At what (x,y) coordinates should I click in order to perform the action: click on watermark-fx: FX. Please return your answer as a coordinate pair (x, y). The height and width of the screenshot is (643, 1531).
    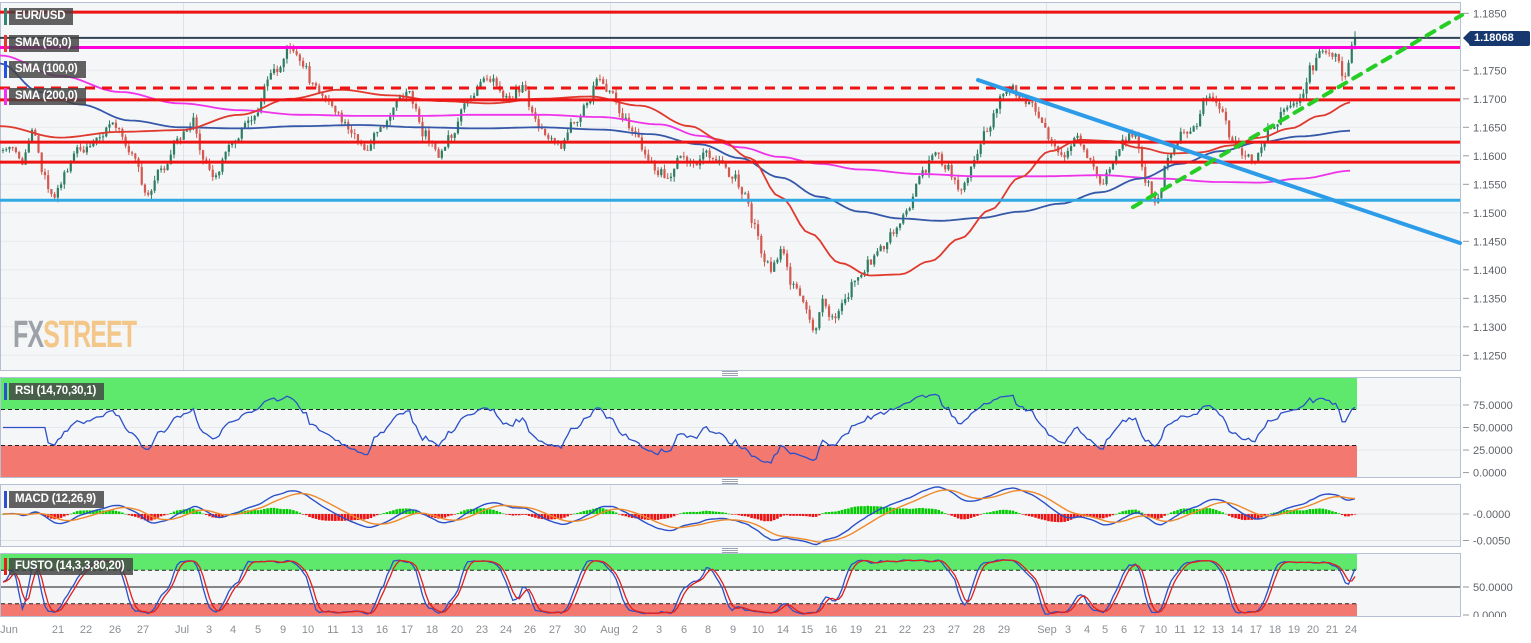
    Looking at the image, I should click on (28, 335).